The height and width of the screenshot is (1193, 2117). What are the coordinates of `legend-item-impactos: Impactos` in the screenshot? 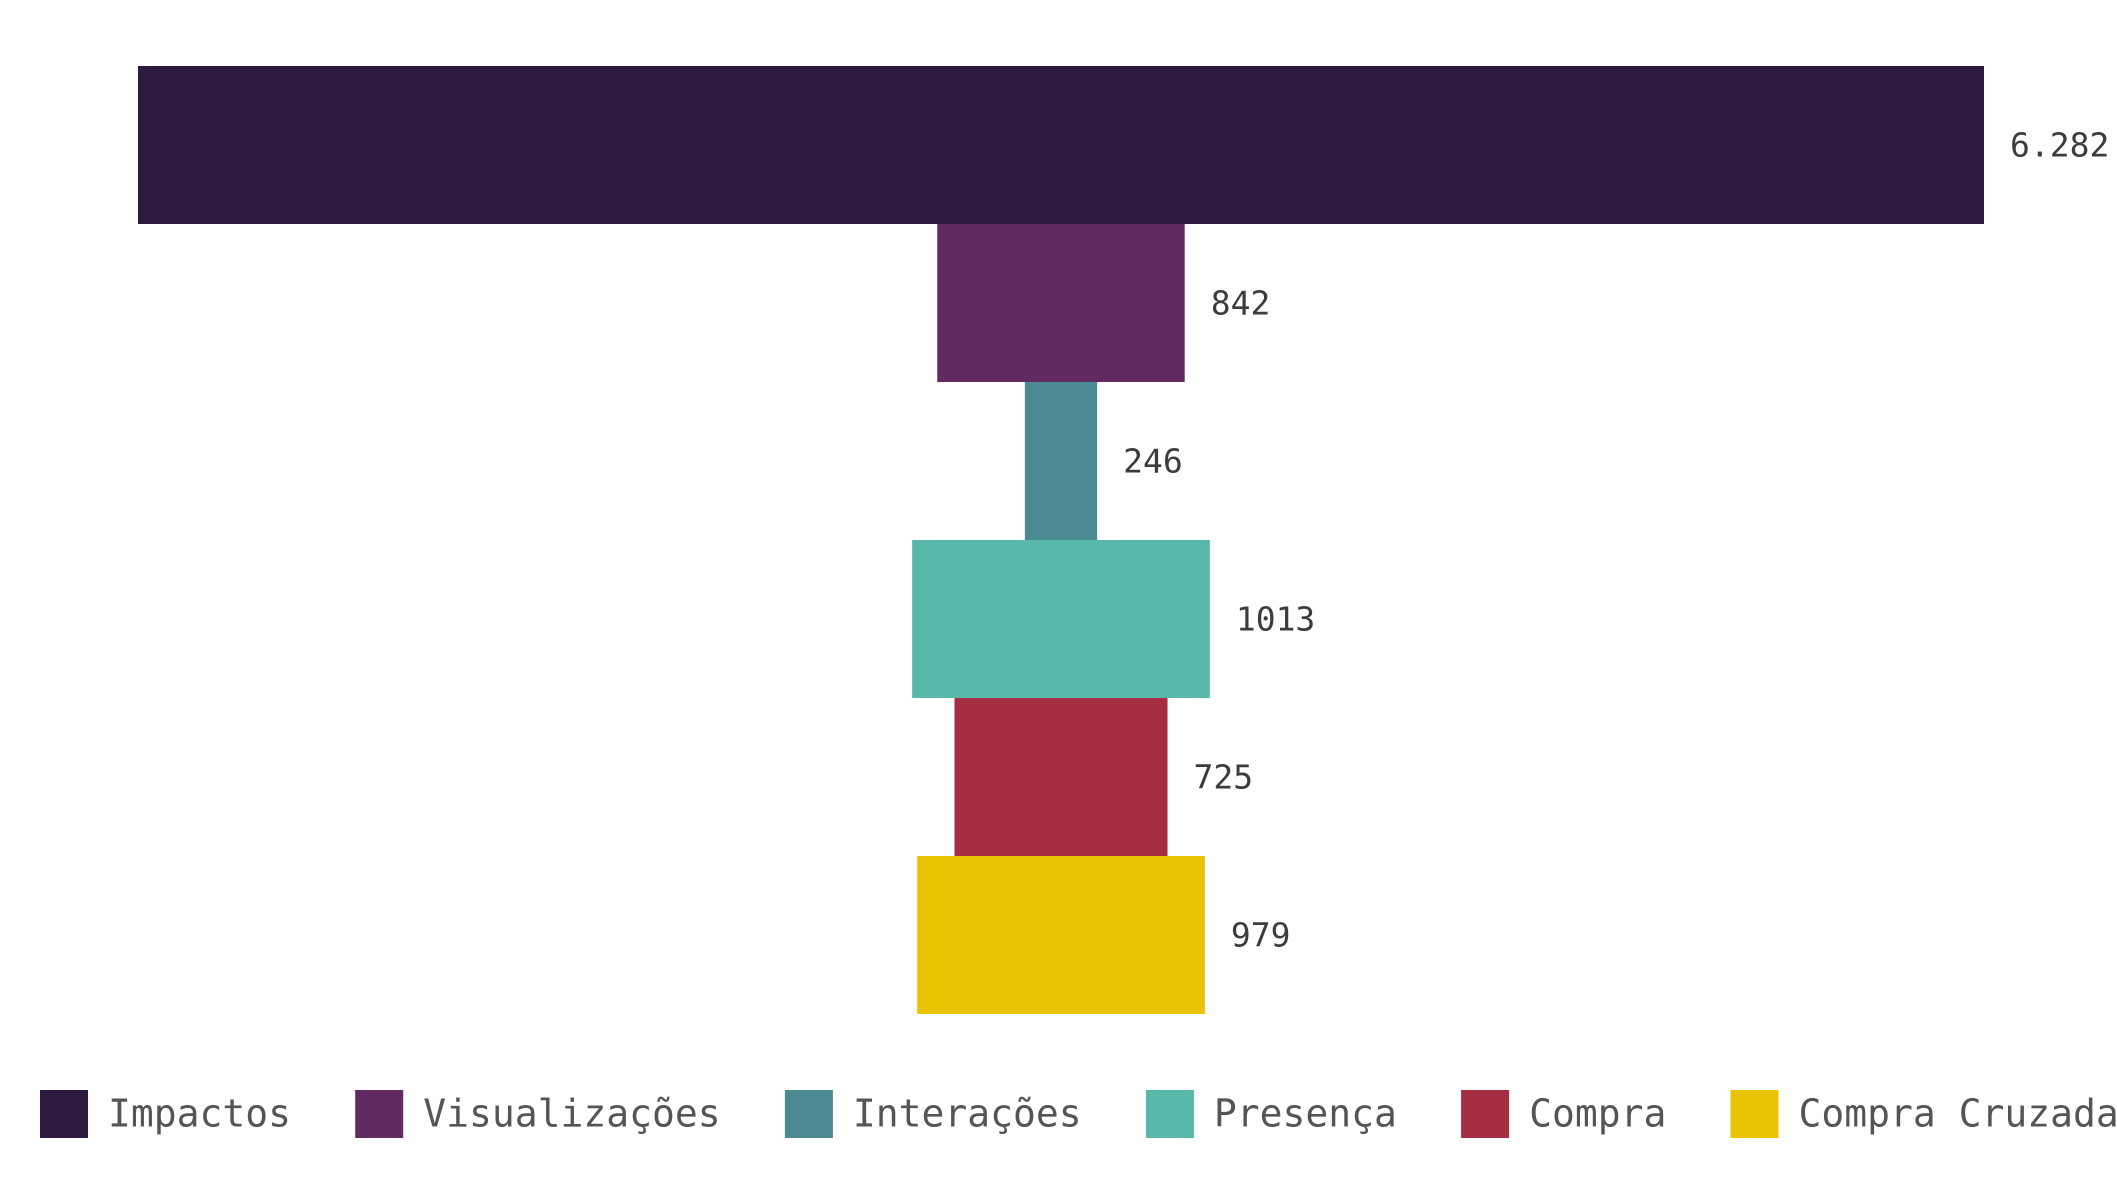 It's located at (165, 1114).